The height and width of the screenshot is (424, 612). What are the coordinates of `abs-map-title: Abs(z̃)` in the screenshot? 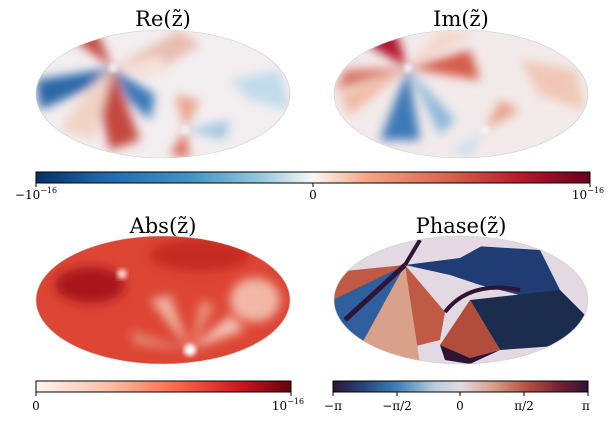 It's located at (163, 226).